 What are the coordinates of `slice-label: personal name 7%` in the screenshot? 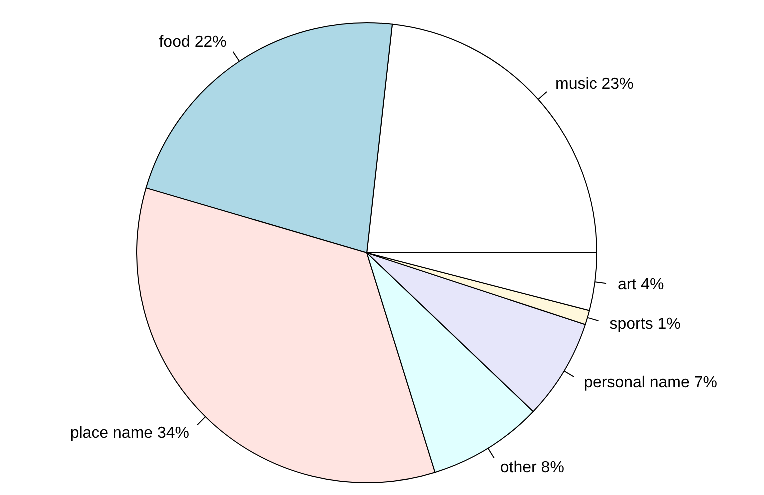 It's located at (651, 383).